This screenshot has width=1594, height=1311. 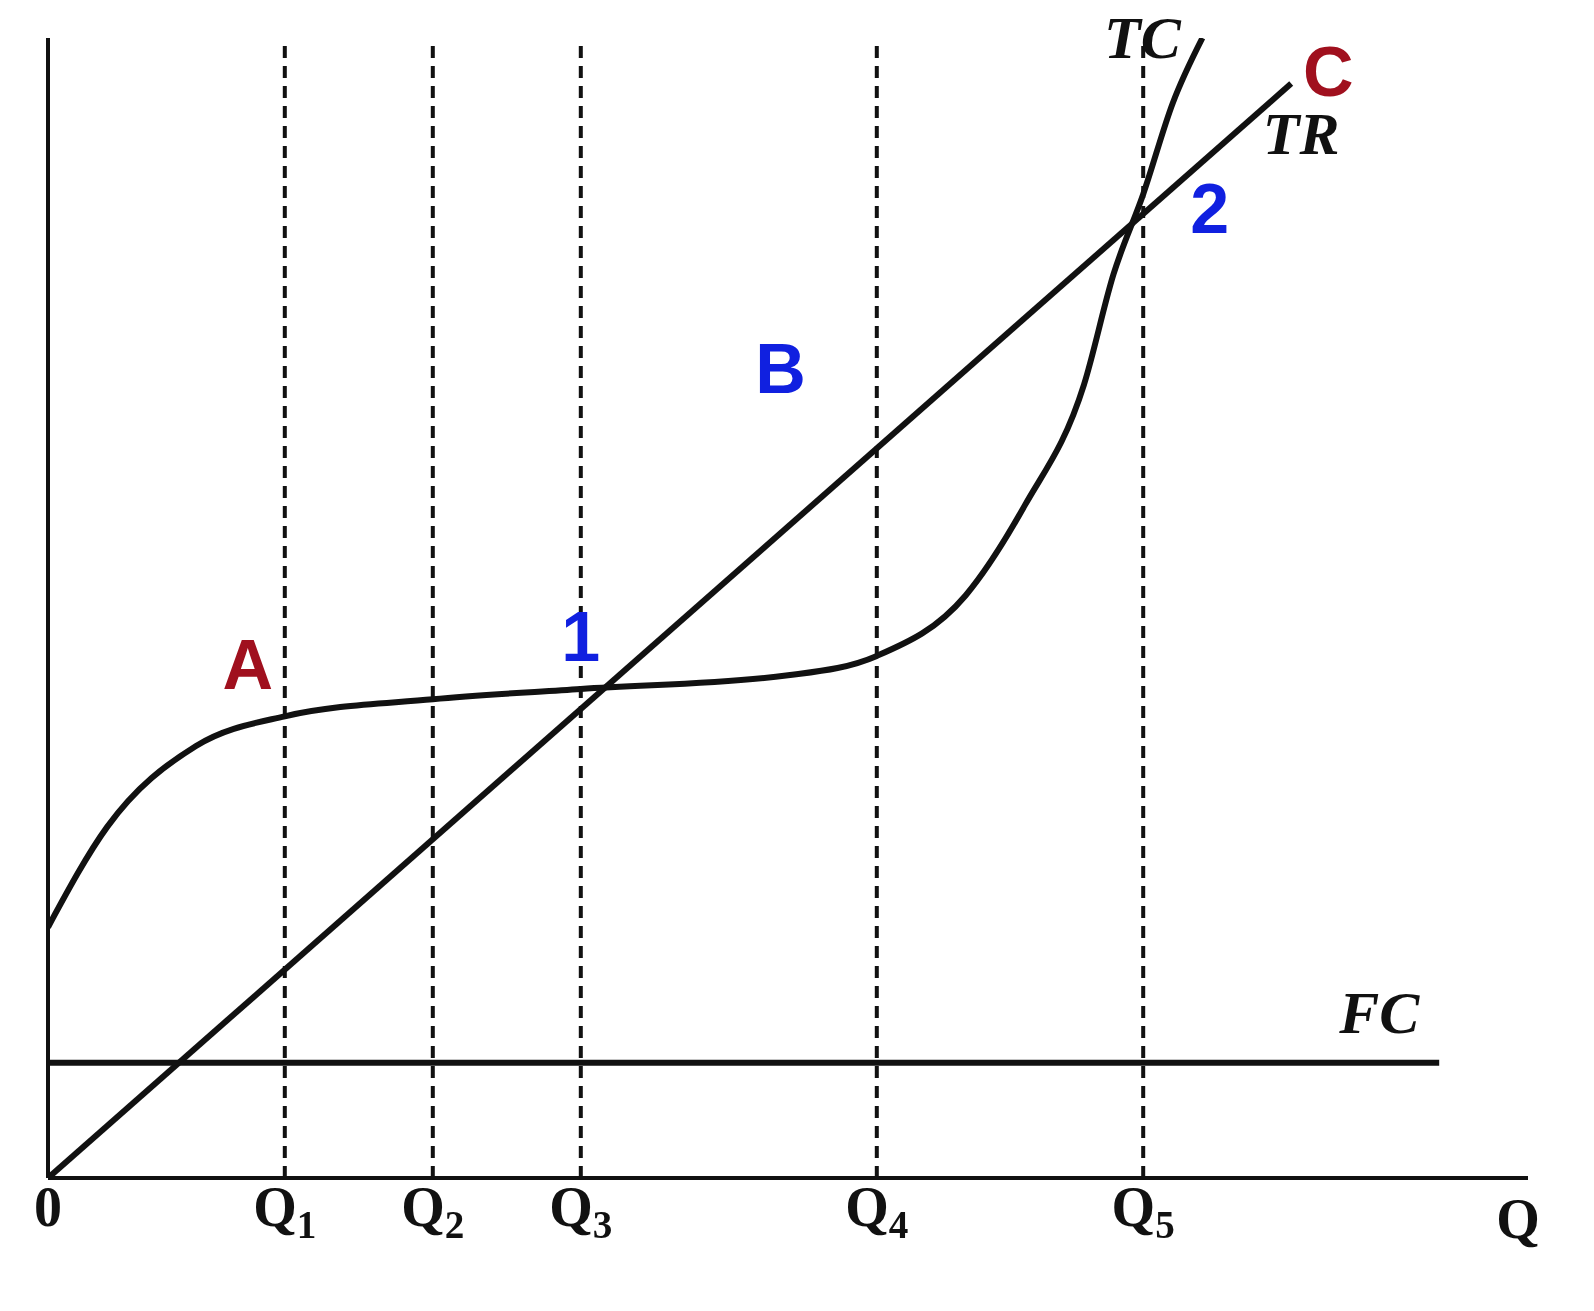 I want to click on x-axis-title: Q, so click(x=1518, y=1219).